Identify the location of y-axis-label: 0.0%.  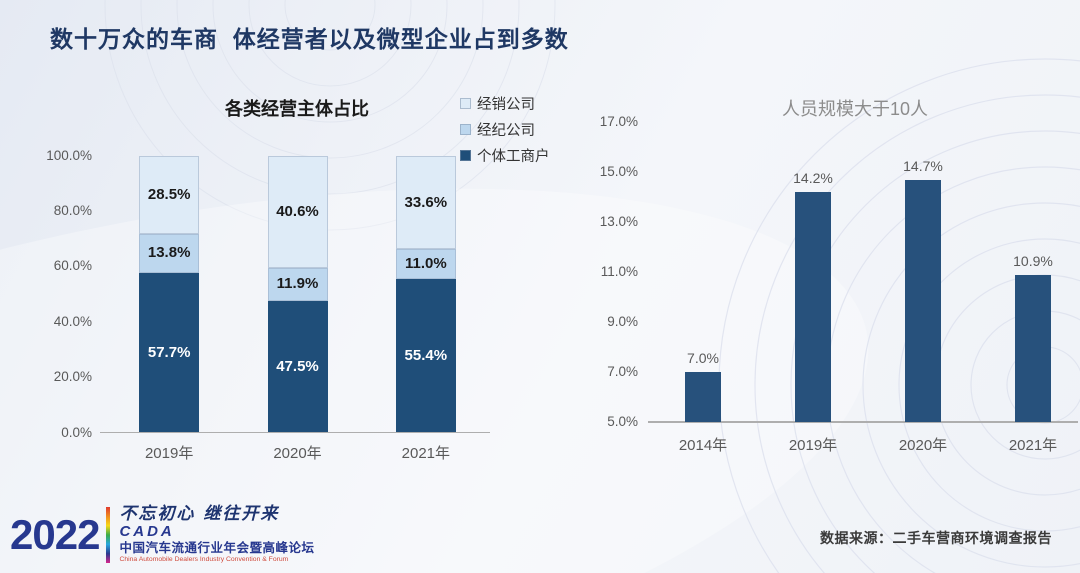
(76, 432).